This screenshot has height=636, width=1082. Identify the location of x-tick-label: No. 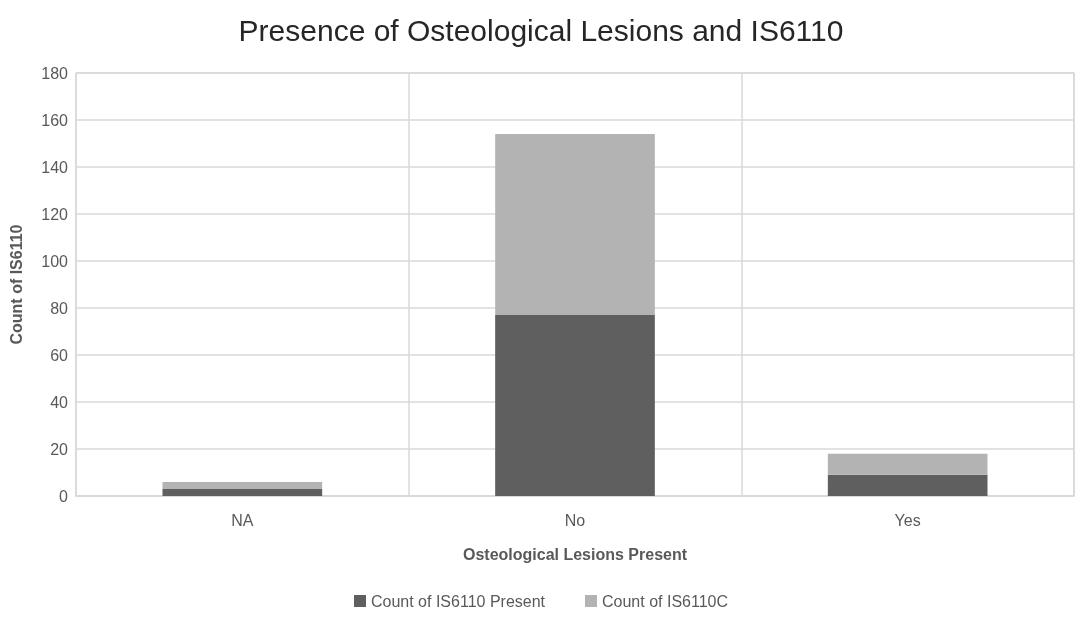
(575, 520).